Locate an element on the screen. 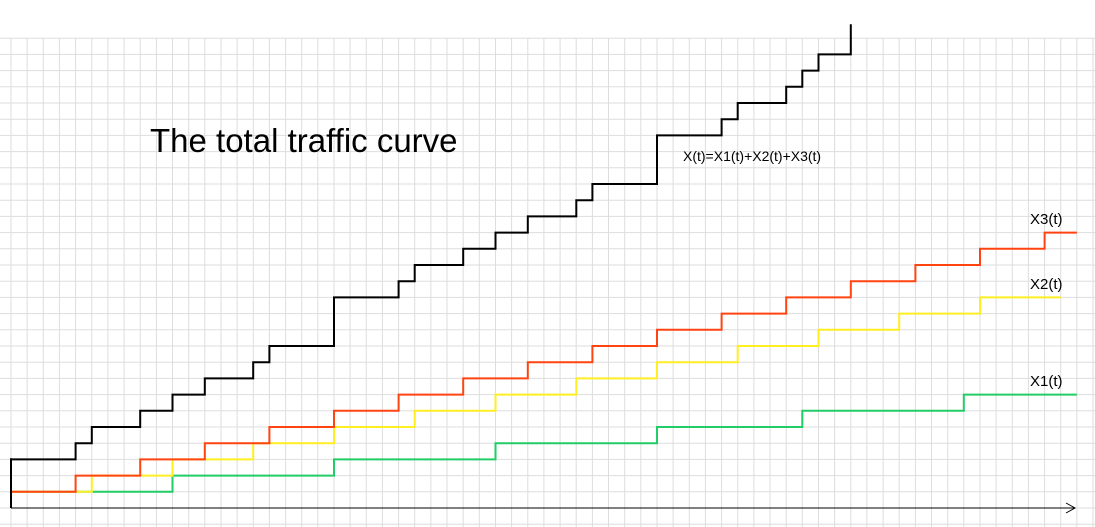  x-axis-arrowhead is located at coordinates (1071, 508).